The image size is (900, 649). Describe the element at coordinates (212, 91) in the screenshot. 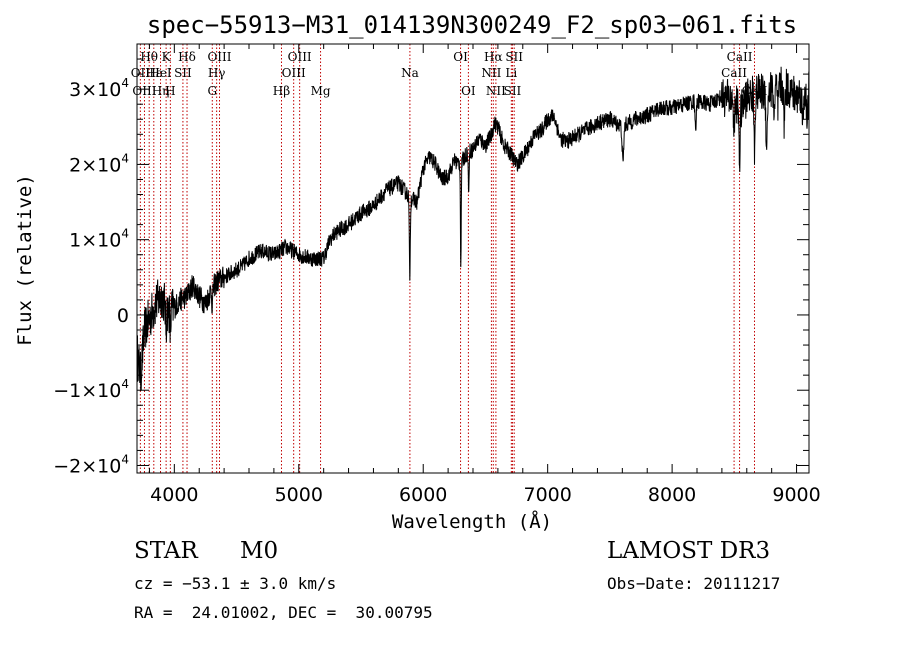

I see `line-marker-label: G` at that location.